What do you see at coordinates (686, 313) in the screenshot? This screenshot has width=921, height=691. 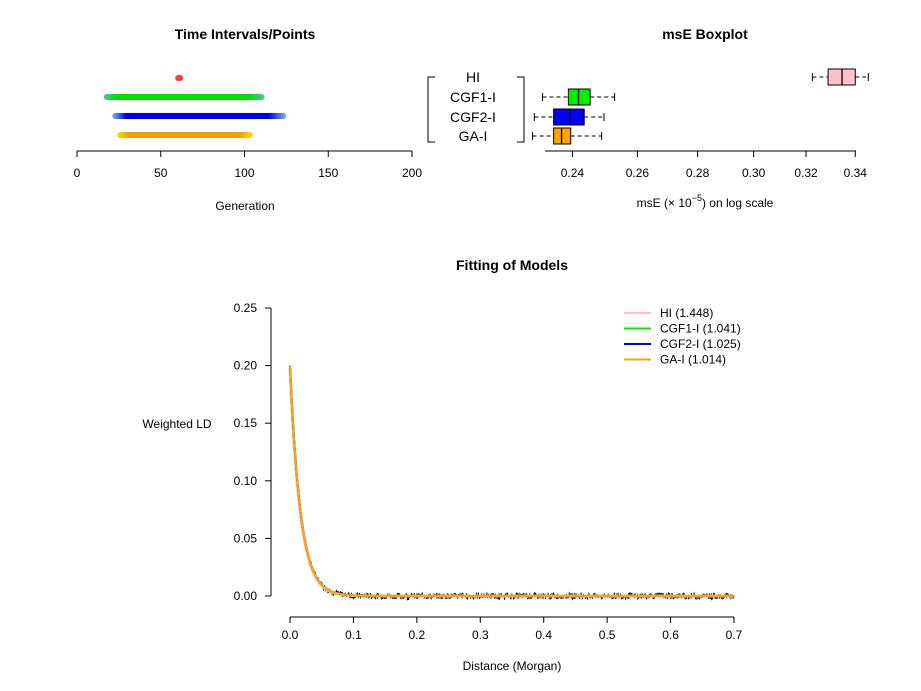 I see `legend-label-HI: HI (1.448)` at bounding box center [686, 313].